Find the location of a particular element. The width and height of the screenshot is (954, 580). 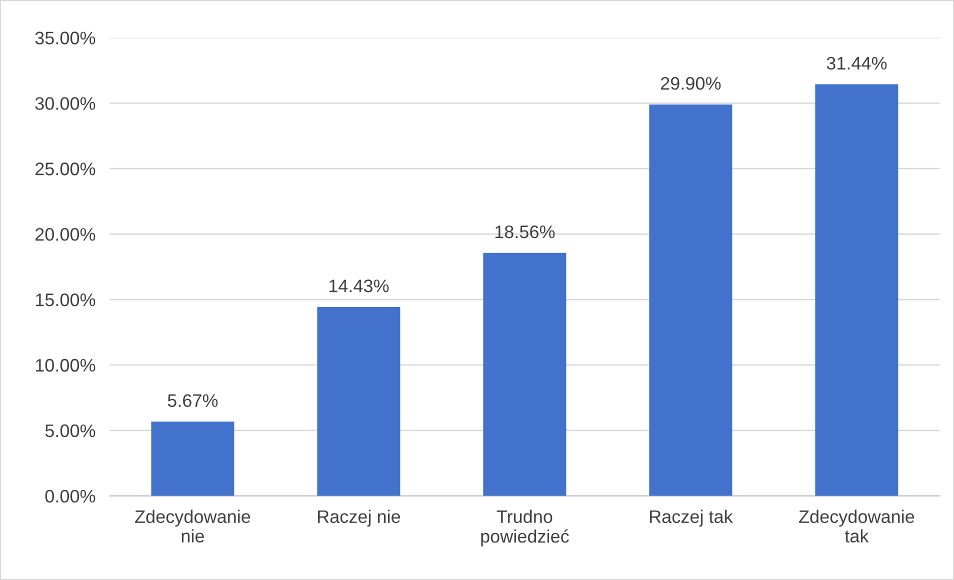

y-tick-label: 10.00% is located at coordinates (66, 365).